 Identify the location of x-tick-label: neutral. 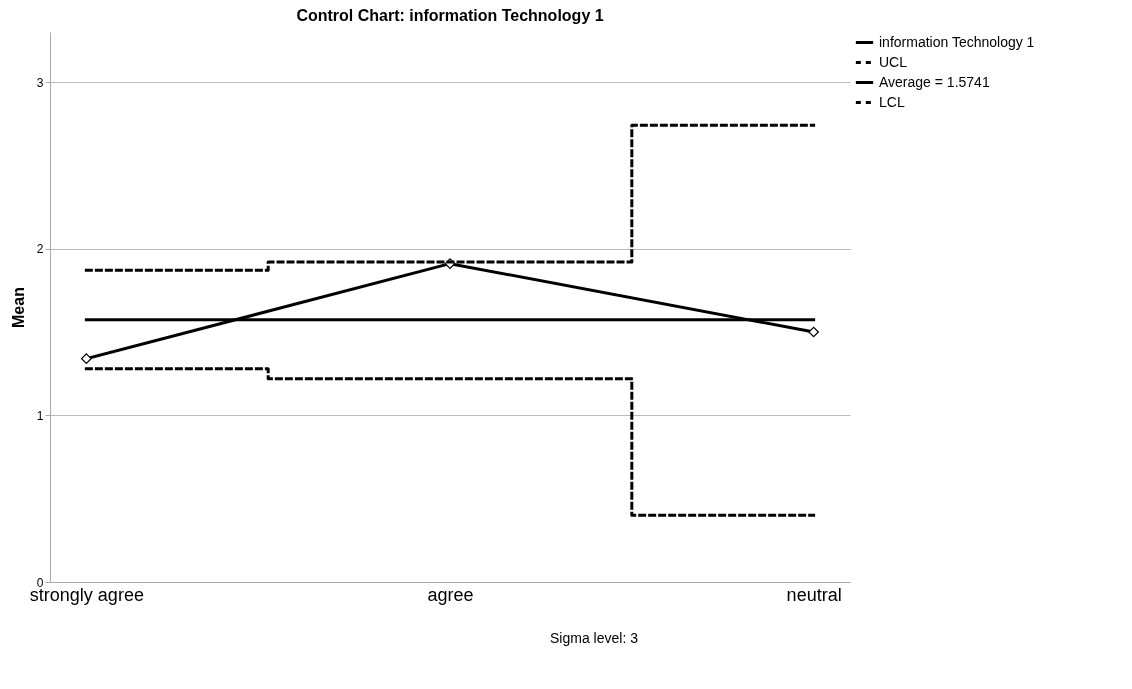
(814, 594).